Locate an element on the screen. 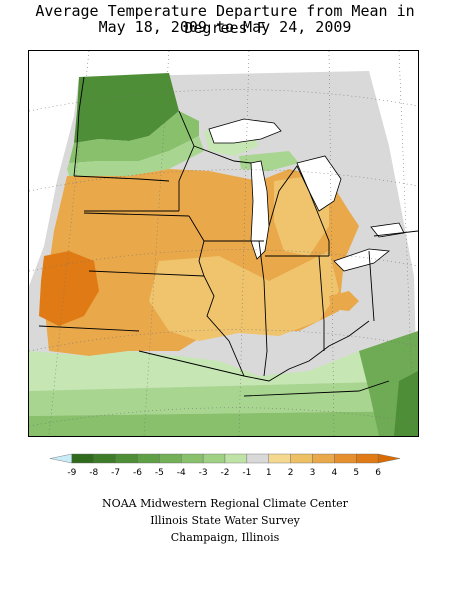 The image size is (450, 600). legend-tick-label: -8 is located at coordinates (93, 473).